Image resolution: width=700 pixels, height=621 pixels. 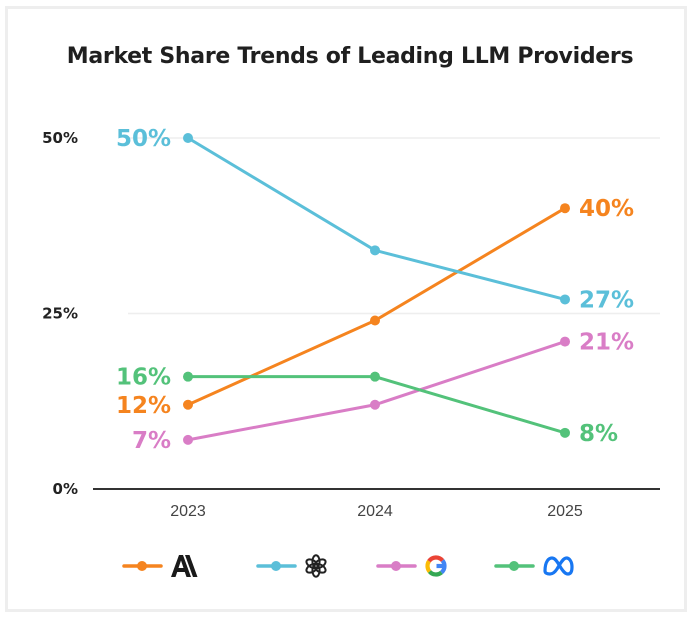 I want to click on data-label: 7%, so click(x=151, y=441).